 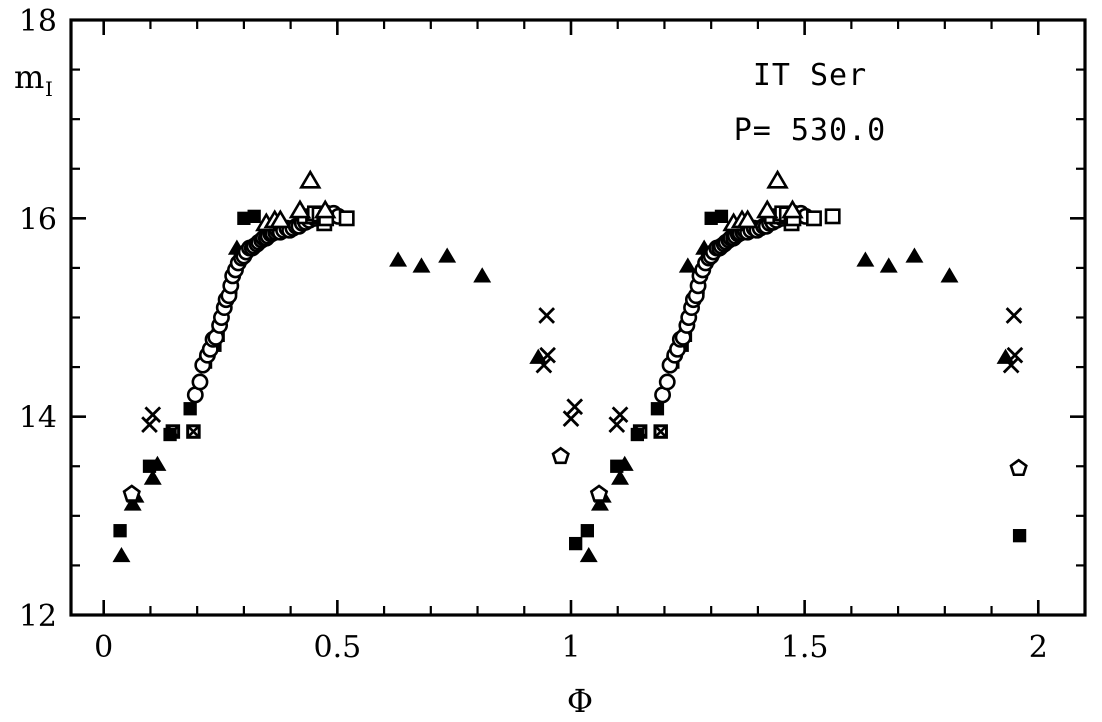 What do you see at coordinates (810, 75) in the screenshot?
I see `annotation-star-name: IT Ser` at bounding box center [810, 75].